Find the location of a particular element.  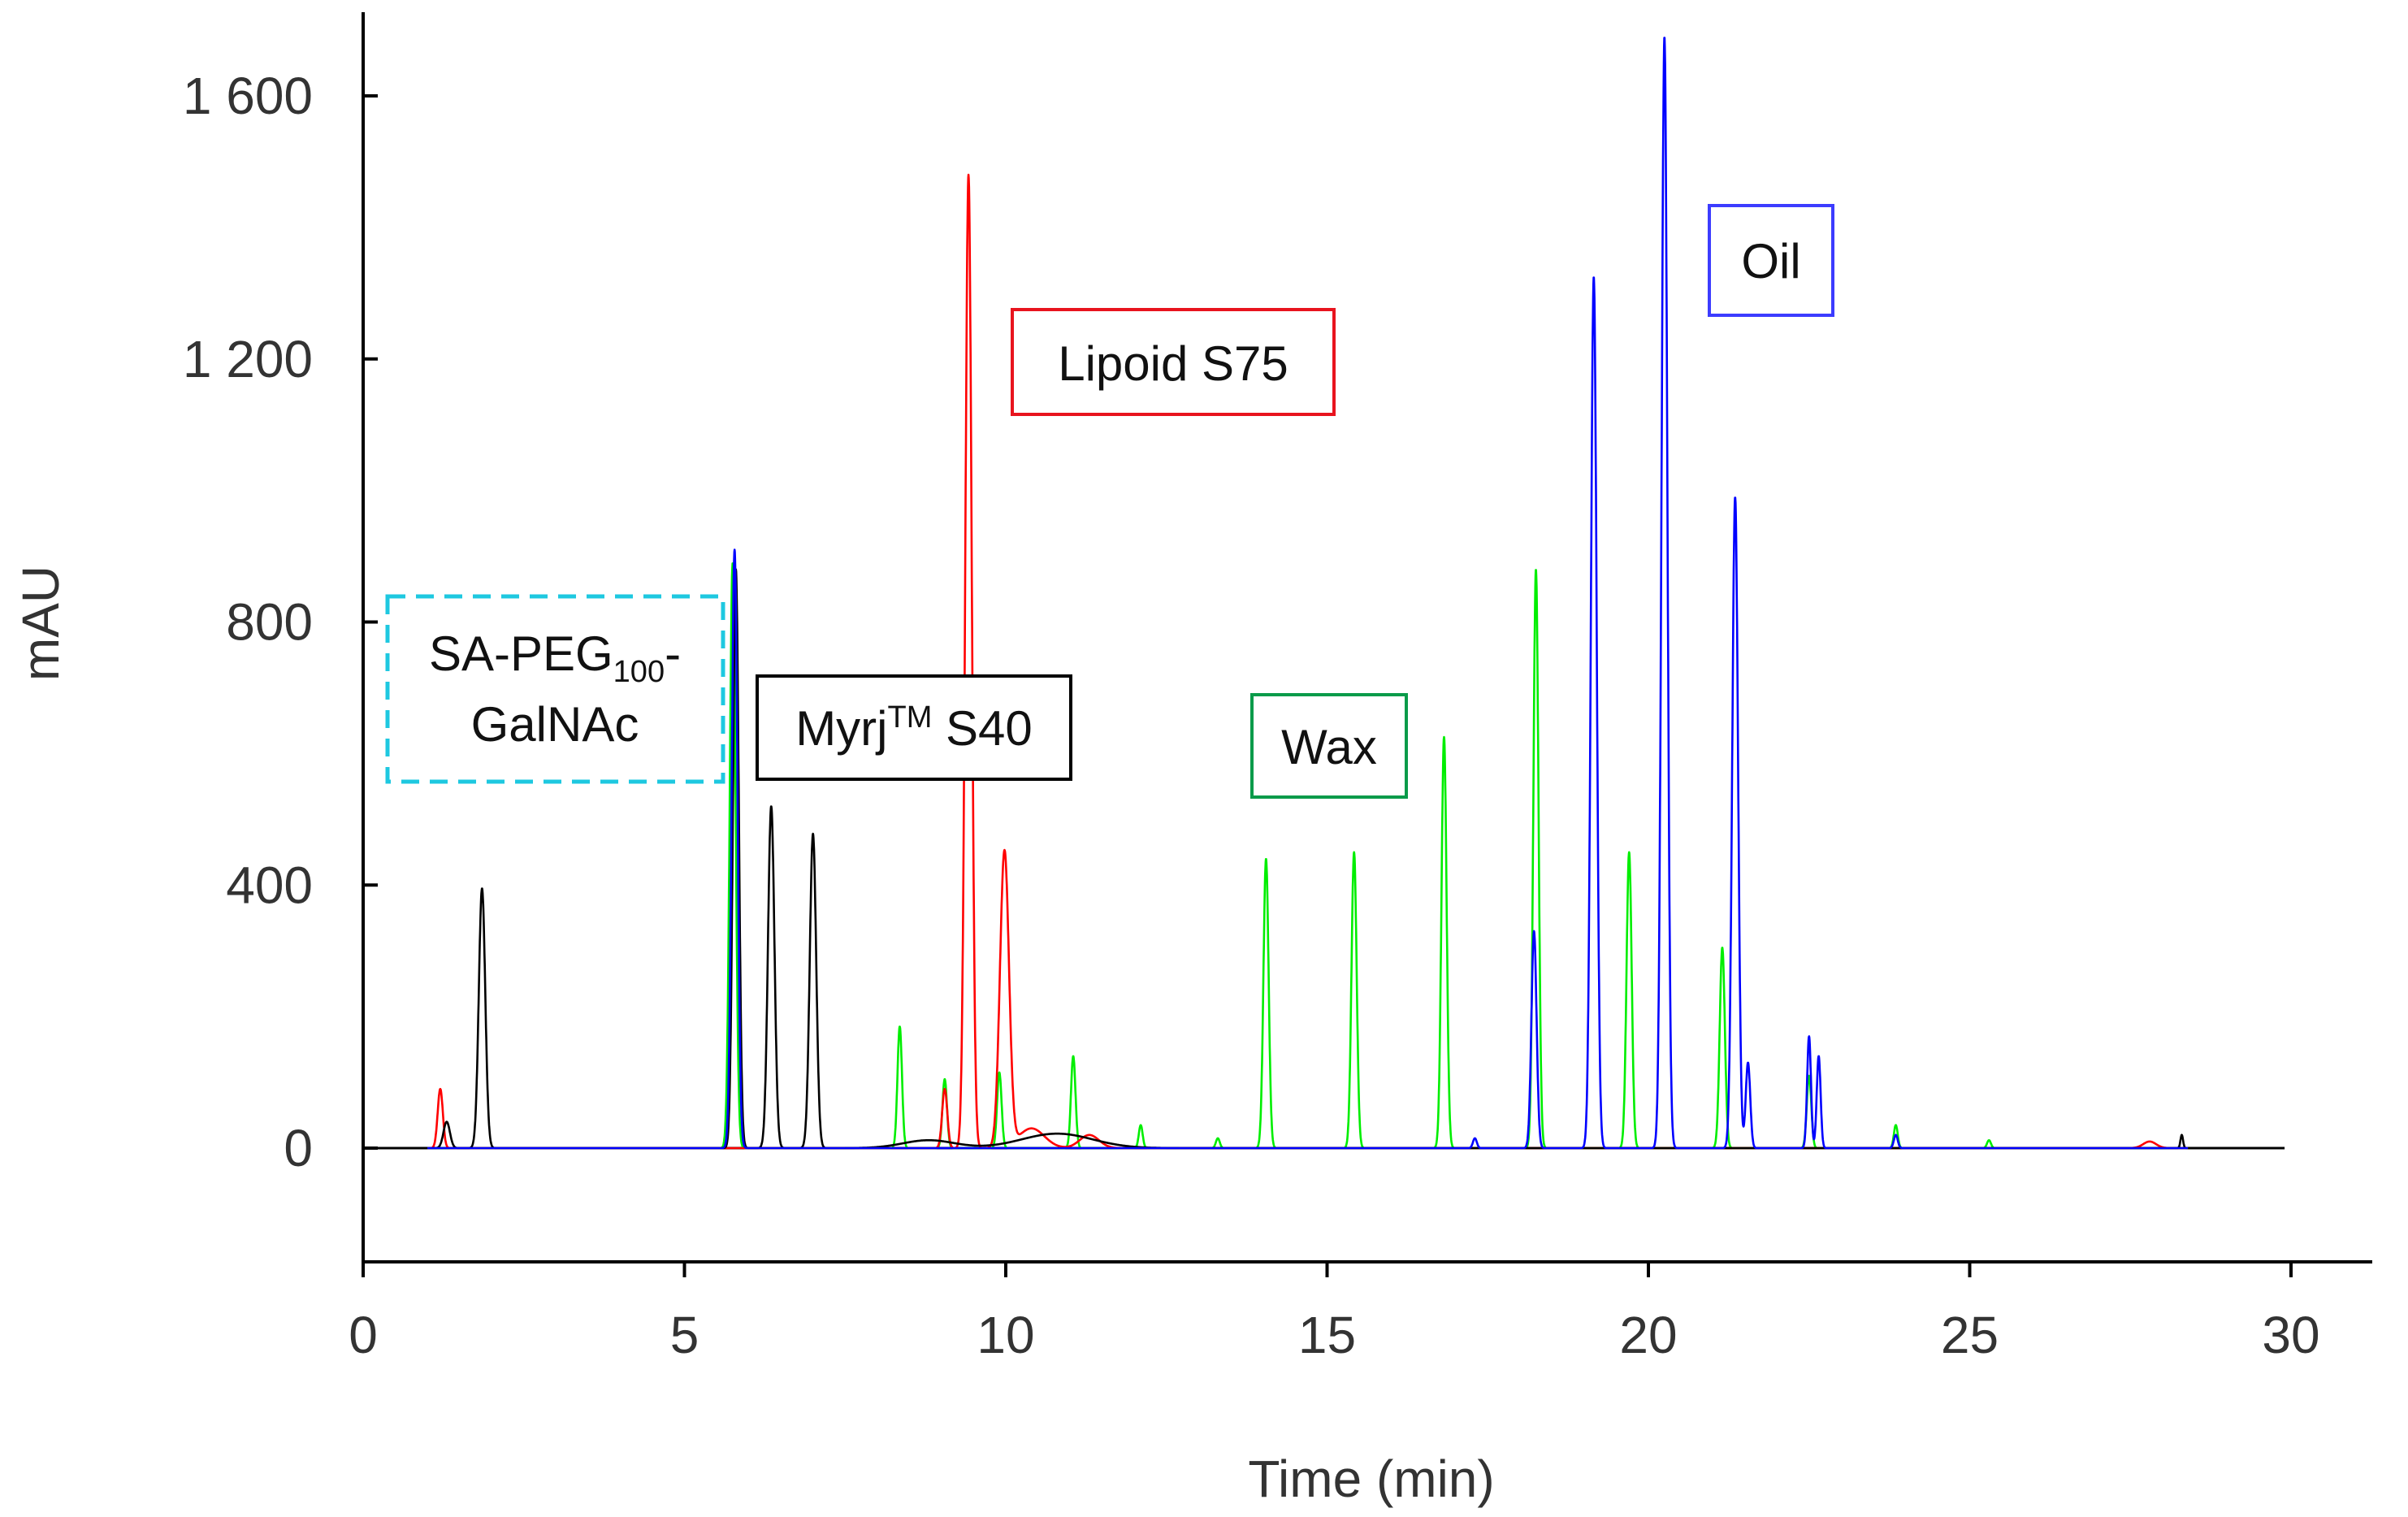

x-tick-label: 5 is located at coordinates (684, 1335).